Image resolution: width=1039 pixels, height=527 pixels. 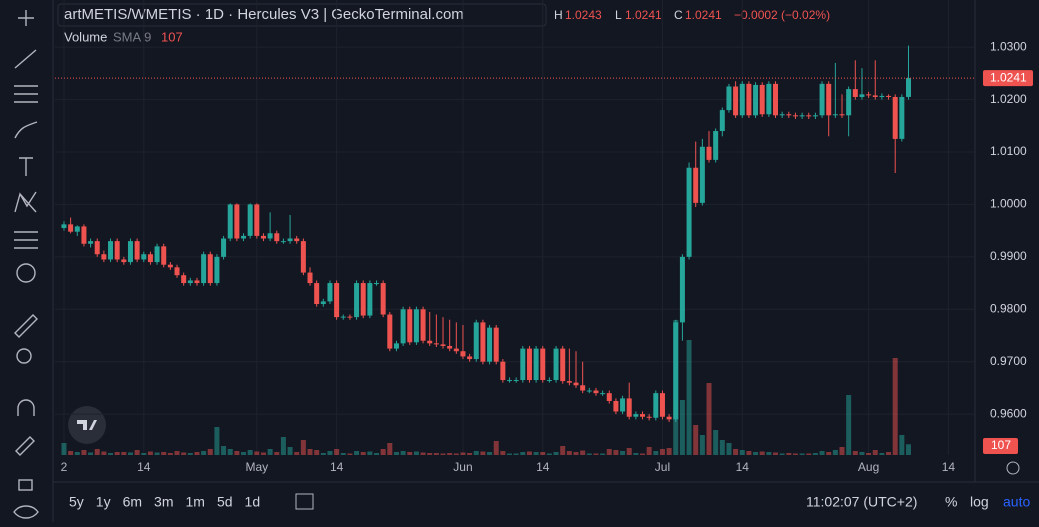 I want to click on fib-tool, so click(x=26, y=94).